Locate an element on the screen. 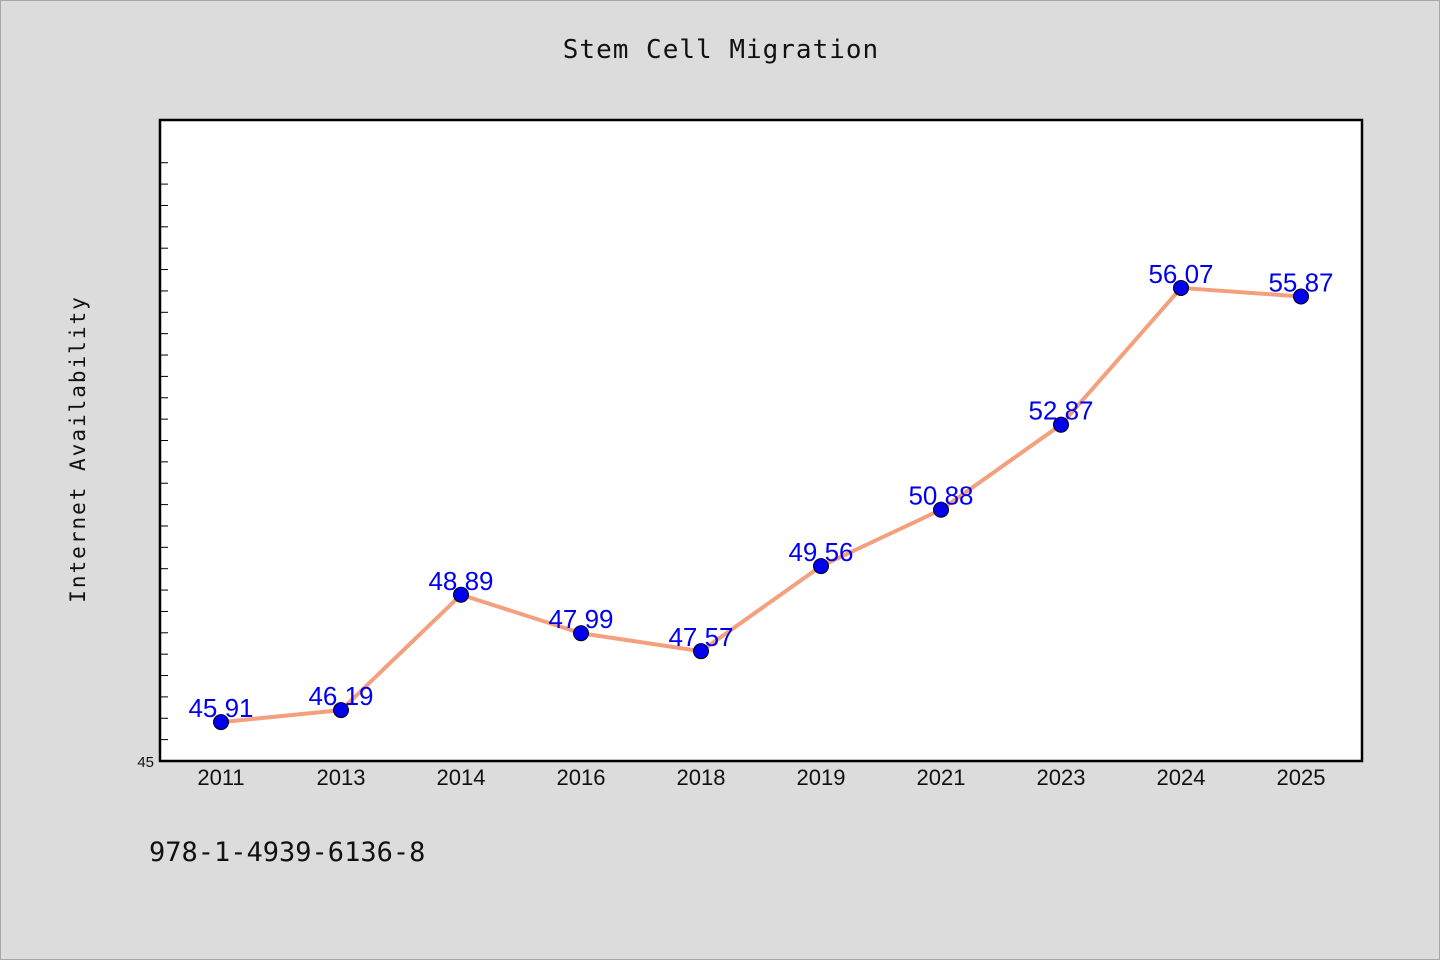  data-label: 47.99 is located at coordinates (580, 619).